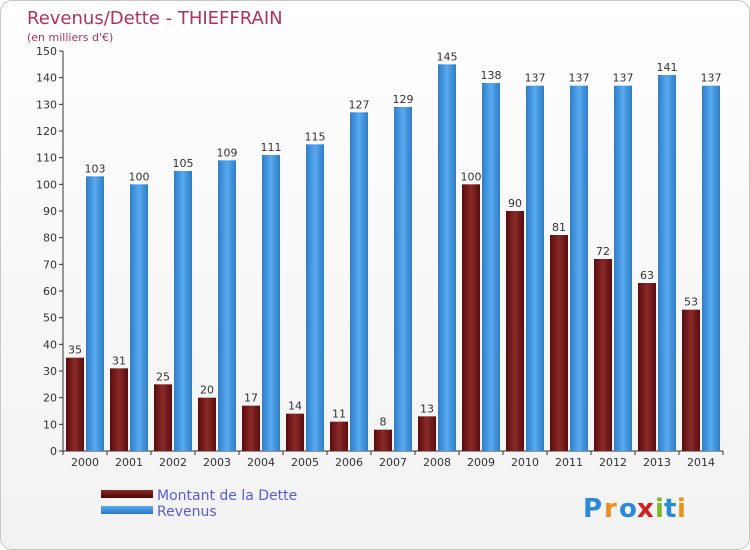  What do you see at coordinates (75, 350) in the screenshot?
I see `bar-value-label: 35` at bounding box center [75, 350].